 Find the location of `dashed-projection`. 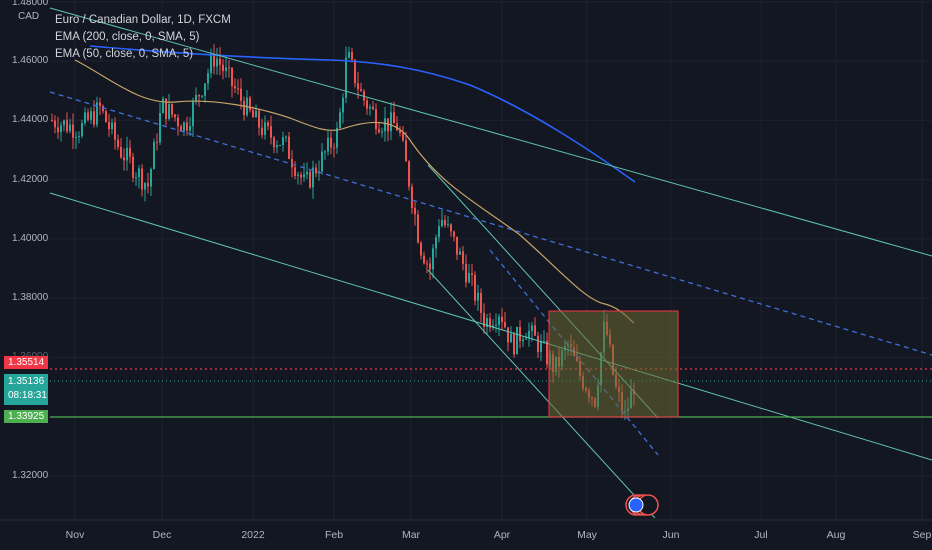

dashed-projection is located at coordinates (574, 352).